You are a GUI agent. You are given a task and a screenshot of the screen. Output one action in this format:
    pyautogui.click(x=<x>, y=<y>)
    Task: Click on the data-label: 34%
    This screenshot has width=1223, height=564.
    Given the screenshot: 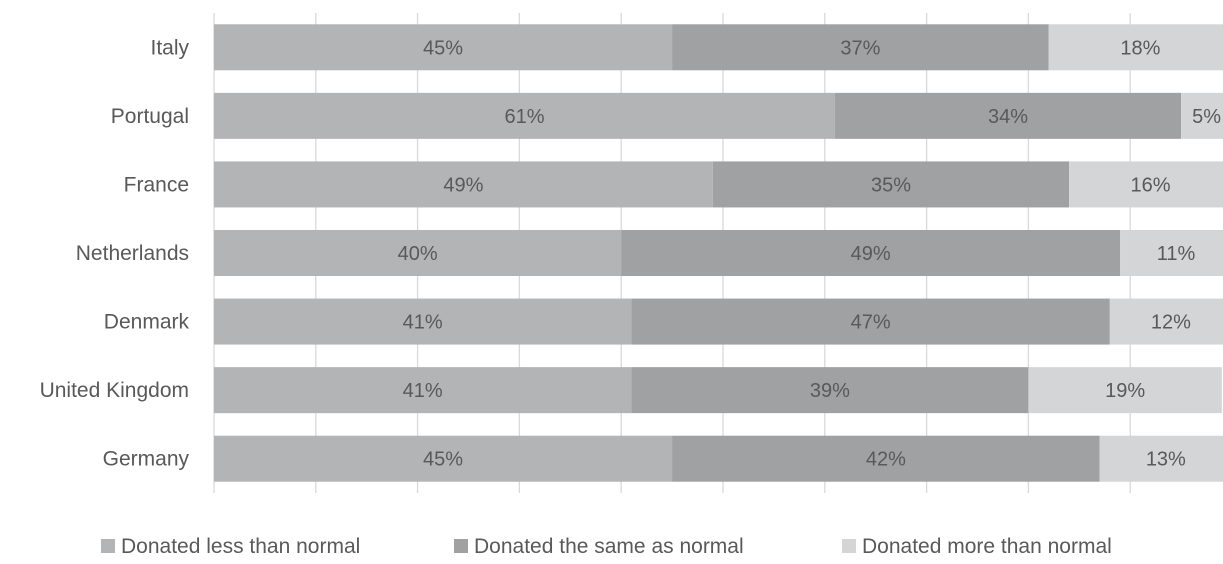 What is the action you would take?
    pyautogui.click(x=1008, y=117)
    